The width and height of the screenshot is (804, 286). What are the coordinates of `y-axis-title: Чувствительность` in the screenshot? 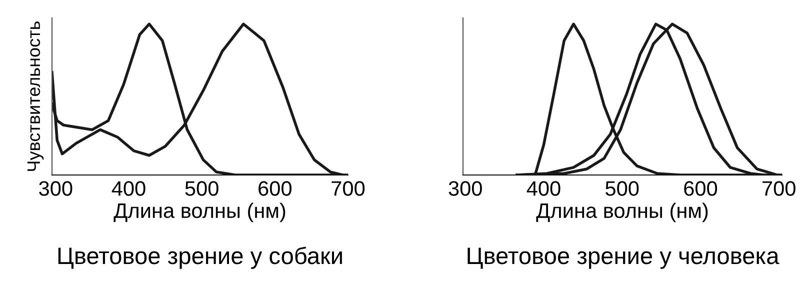 It's located at (36, 96).